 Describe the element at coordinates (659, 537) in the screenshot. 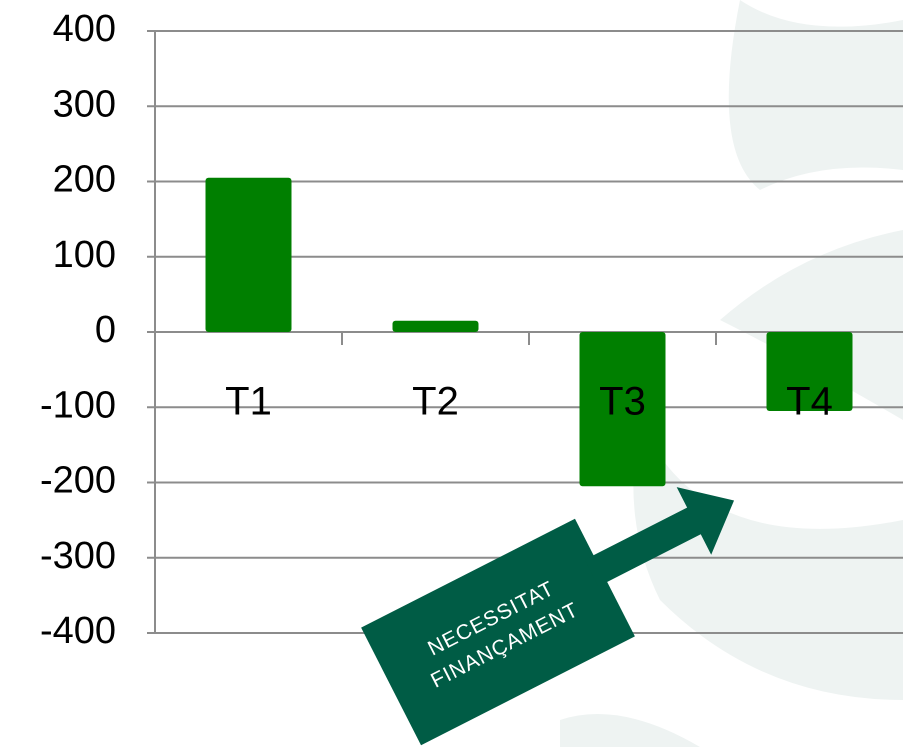

I see `annotation-arrow` at that location.